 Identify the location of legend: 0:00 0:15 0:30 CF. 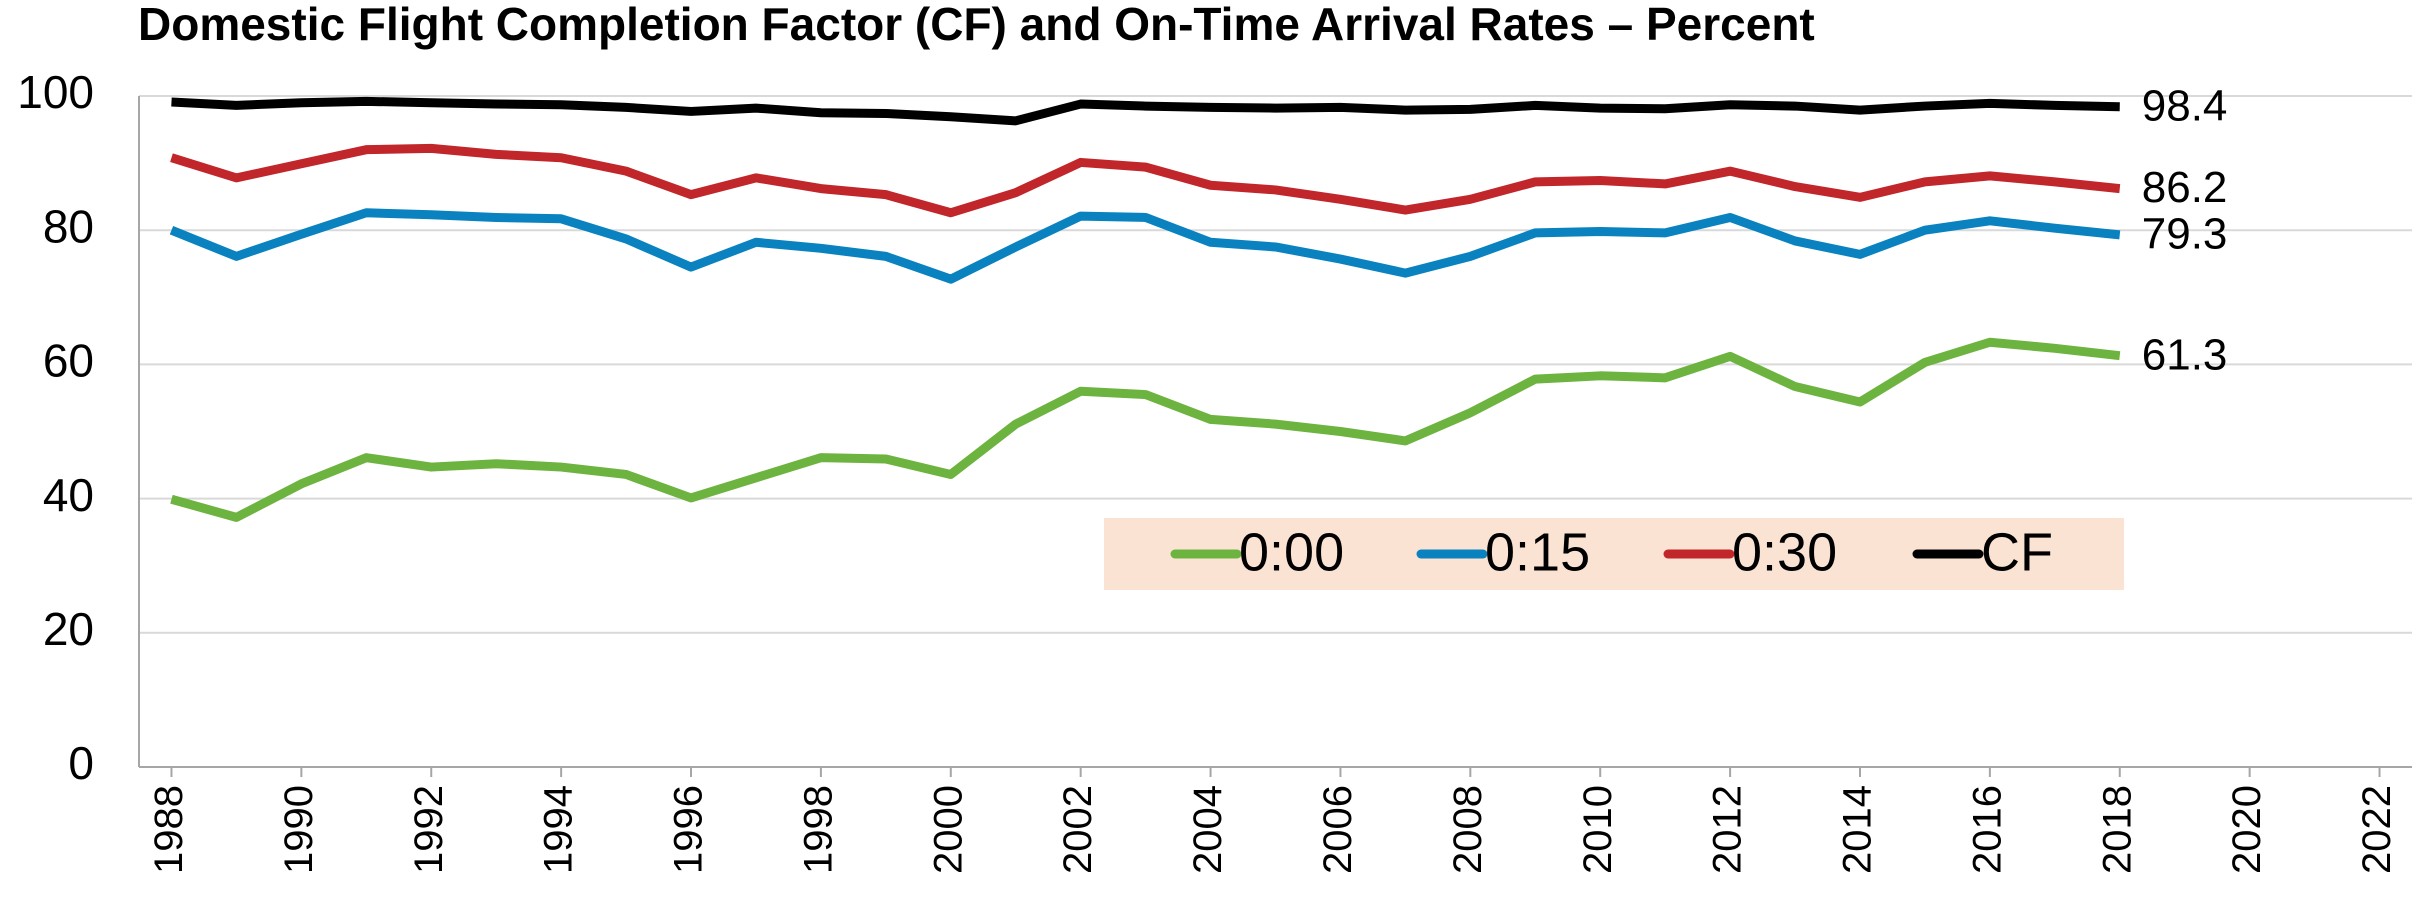
(1614, 554).